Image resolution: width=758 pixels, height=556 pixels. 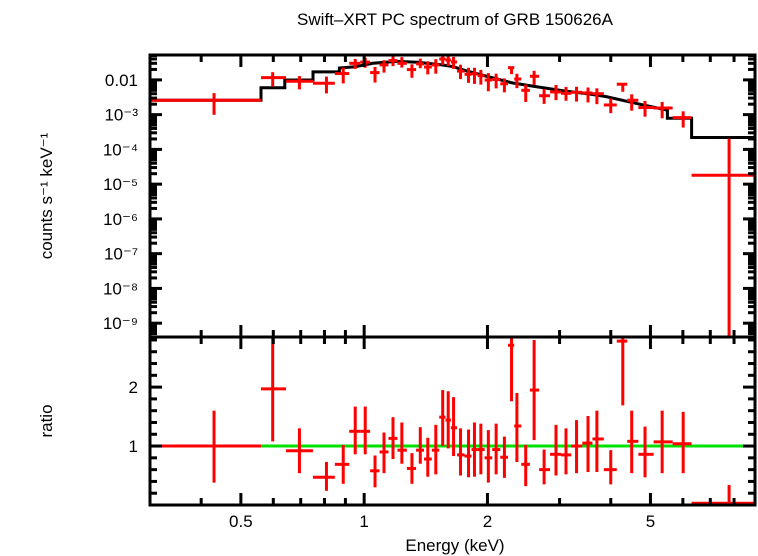 What do you see at coordinates (133, 387) in the screenshot?
I see `ratio-tick-label: 2` at bounding box center [133, 387].